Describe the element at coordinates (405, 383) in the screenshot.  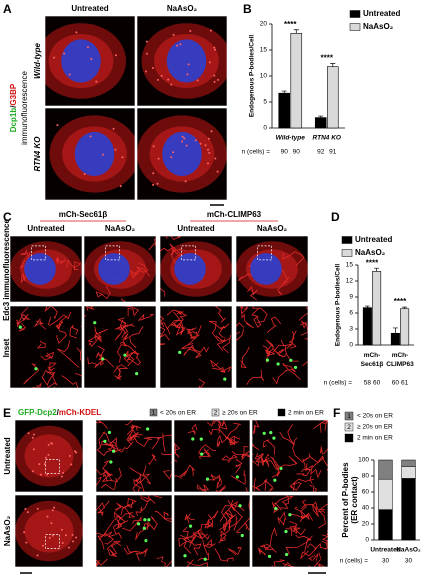
I see `n-value: 61` at that location.